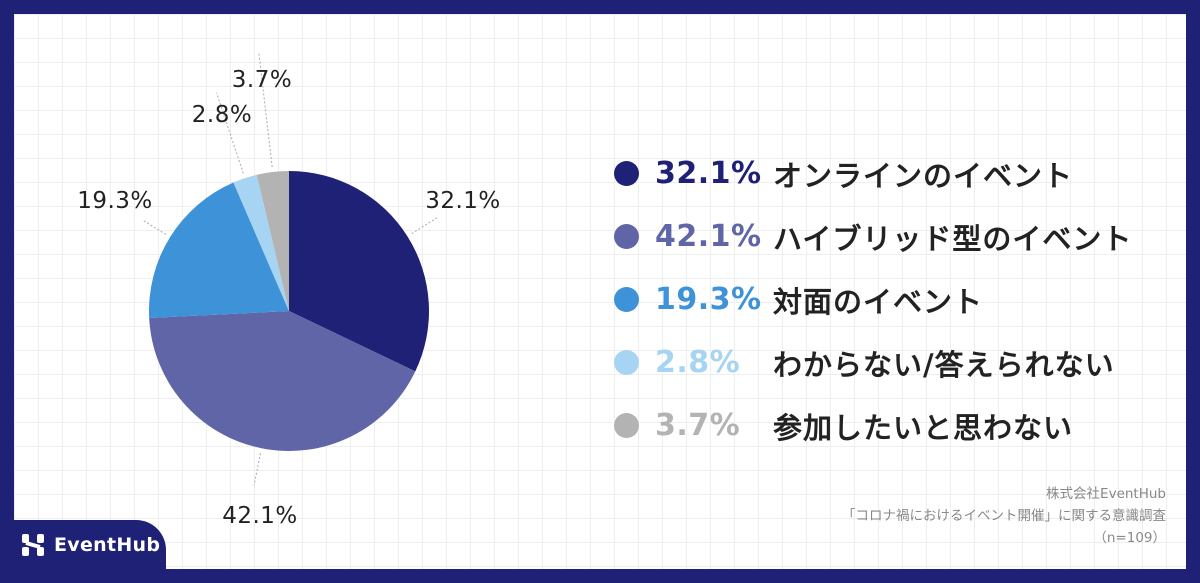 This screenshot has height=583, width=1200. Describe the element at coordinates (923, 175) in the screenshot. I see `legend-label: オンラインのイベント` at that location.